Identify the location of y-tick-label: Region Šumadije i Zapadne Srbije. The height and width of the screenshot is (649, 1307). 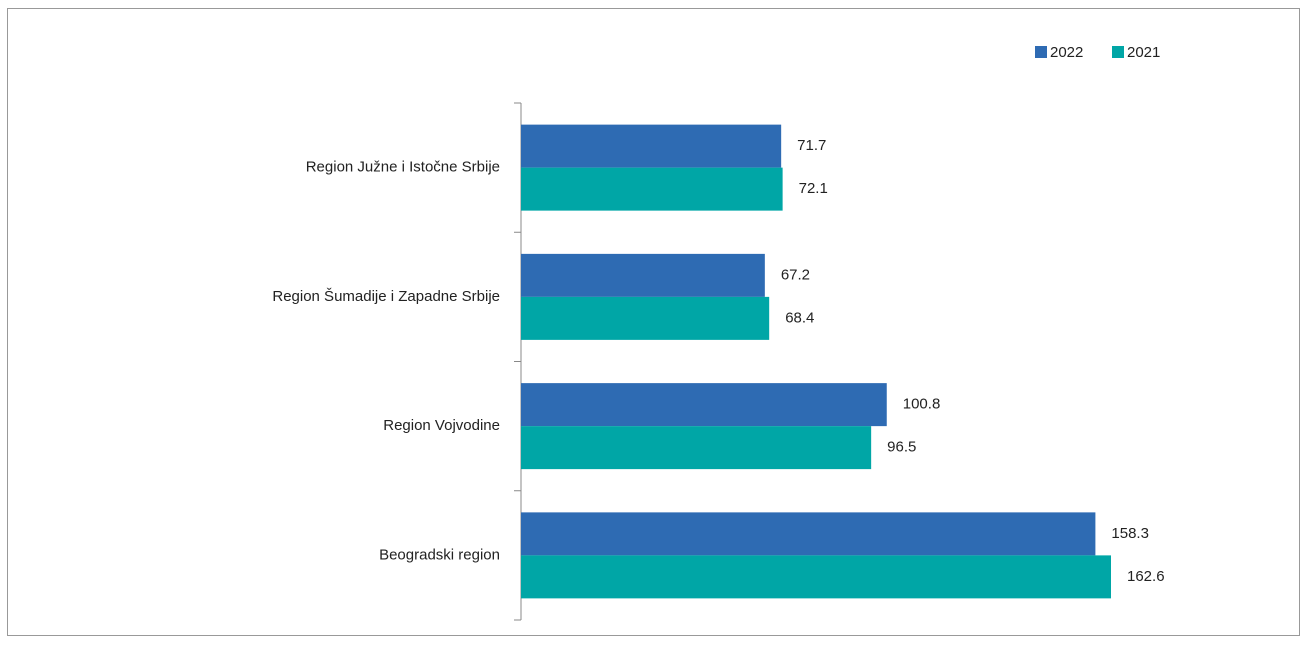
(386, 296).